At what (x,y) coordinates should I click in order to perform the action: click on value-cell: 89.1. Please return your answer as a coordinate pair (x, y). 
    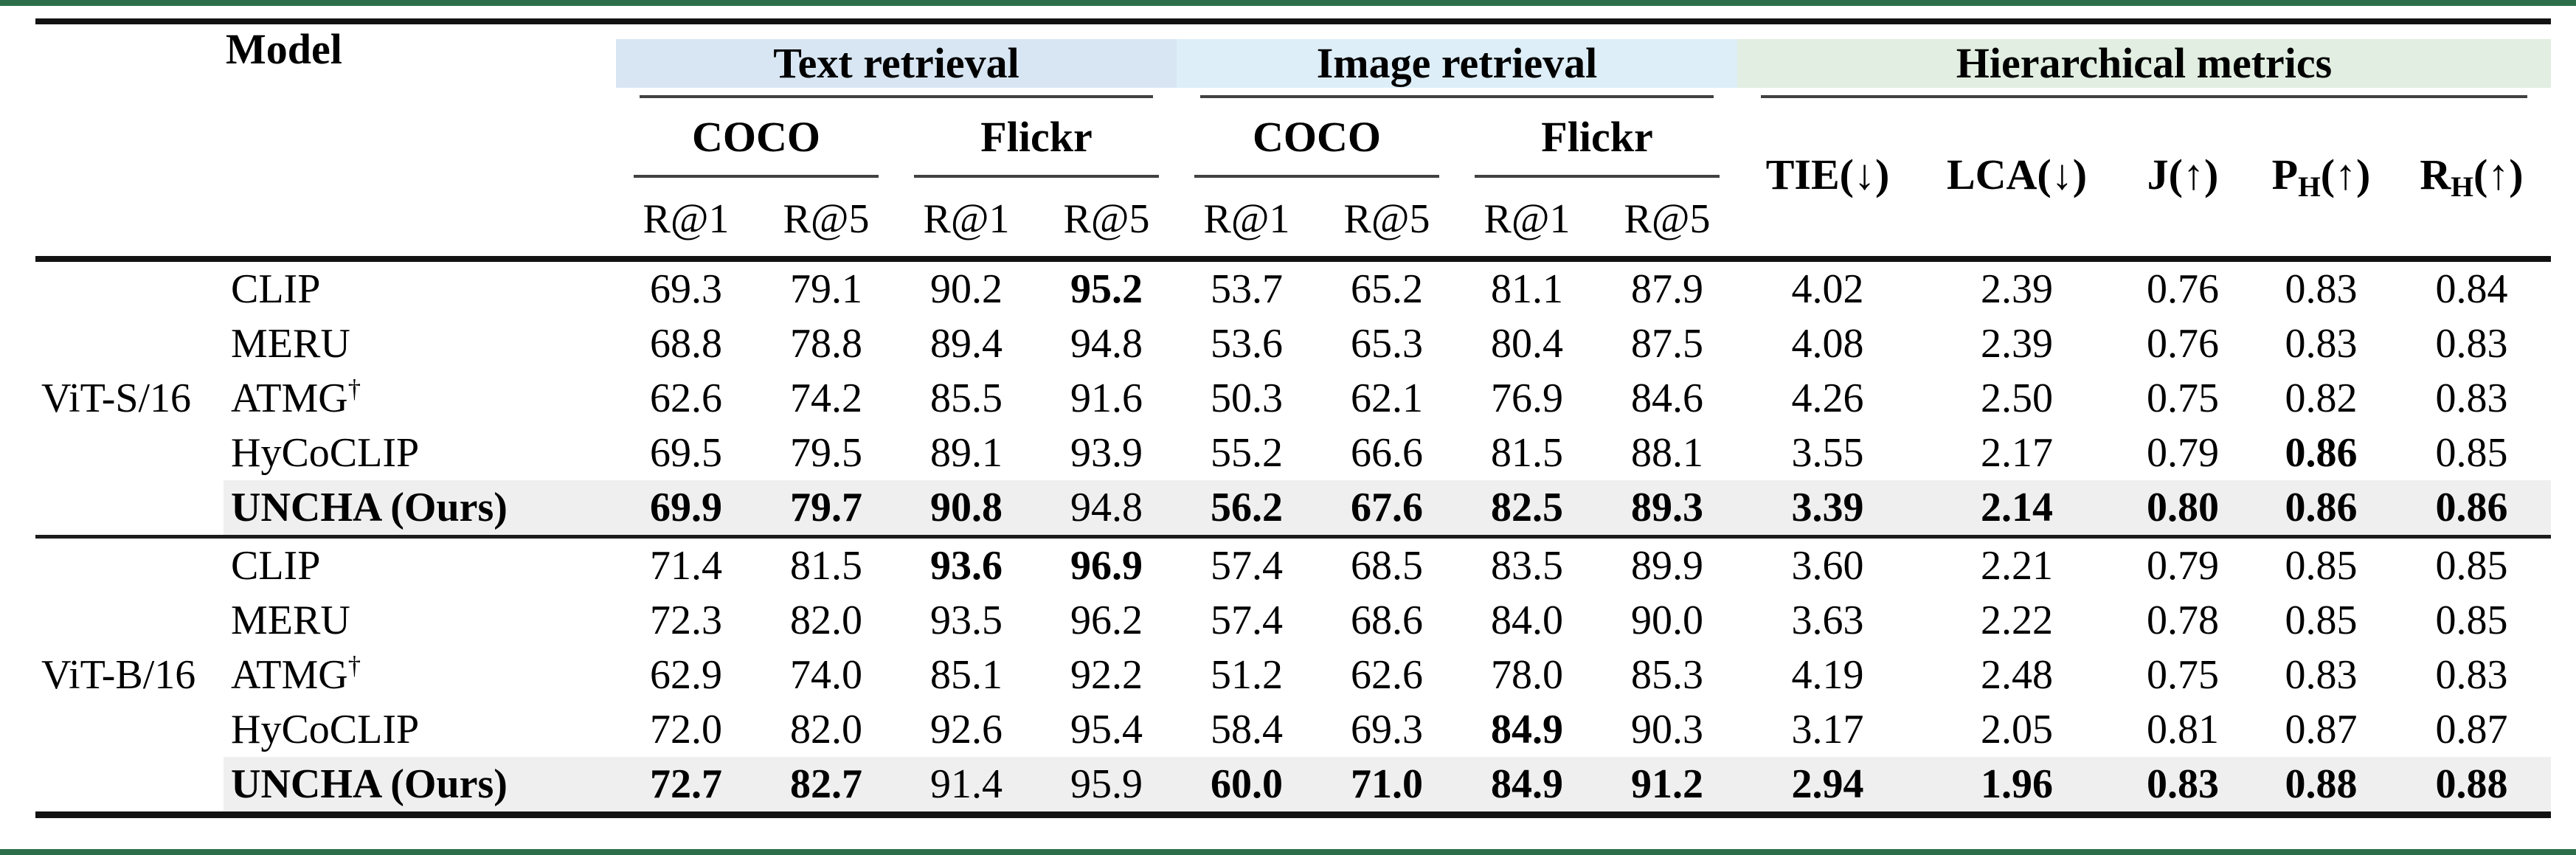
    Looking at the image, I should click on (966, 453).